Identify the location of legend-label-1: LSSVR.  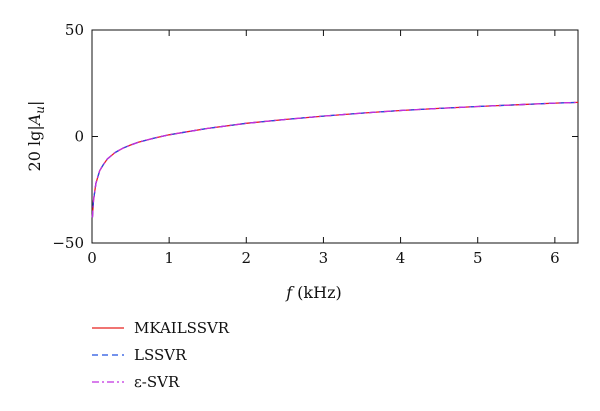
(160, 355).